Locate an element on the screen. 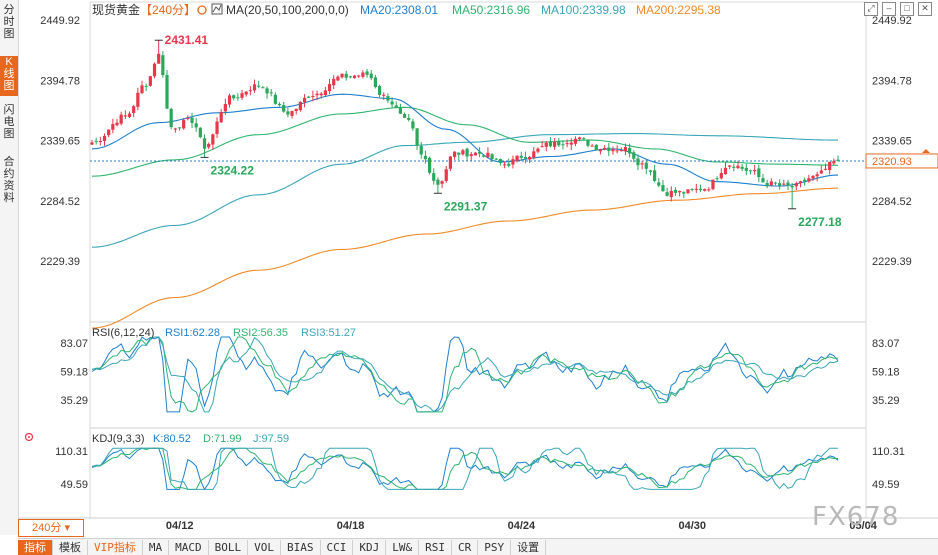  period-label: 【240分】 is located at coordinates (168, 10).